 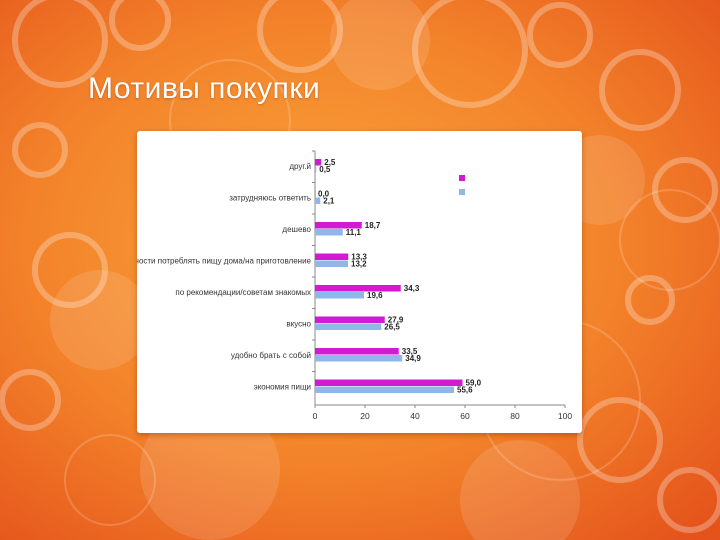 I want to click on data-label: 11,1, so click(x=354, y=232).